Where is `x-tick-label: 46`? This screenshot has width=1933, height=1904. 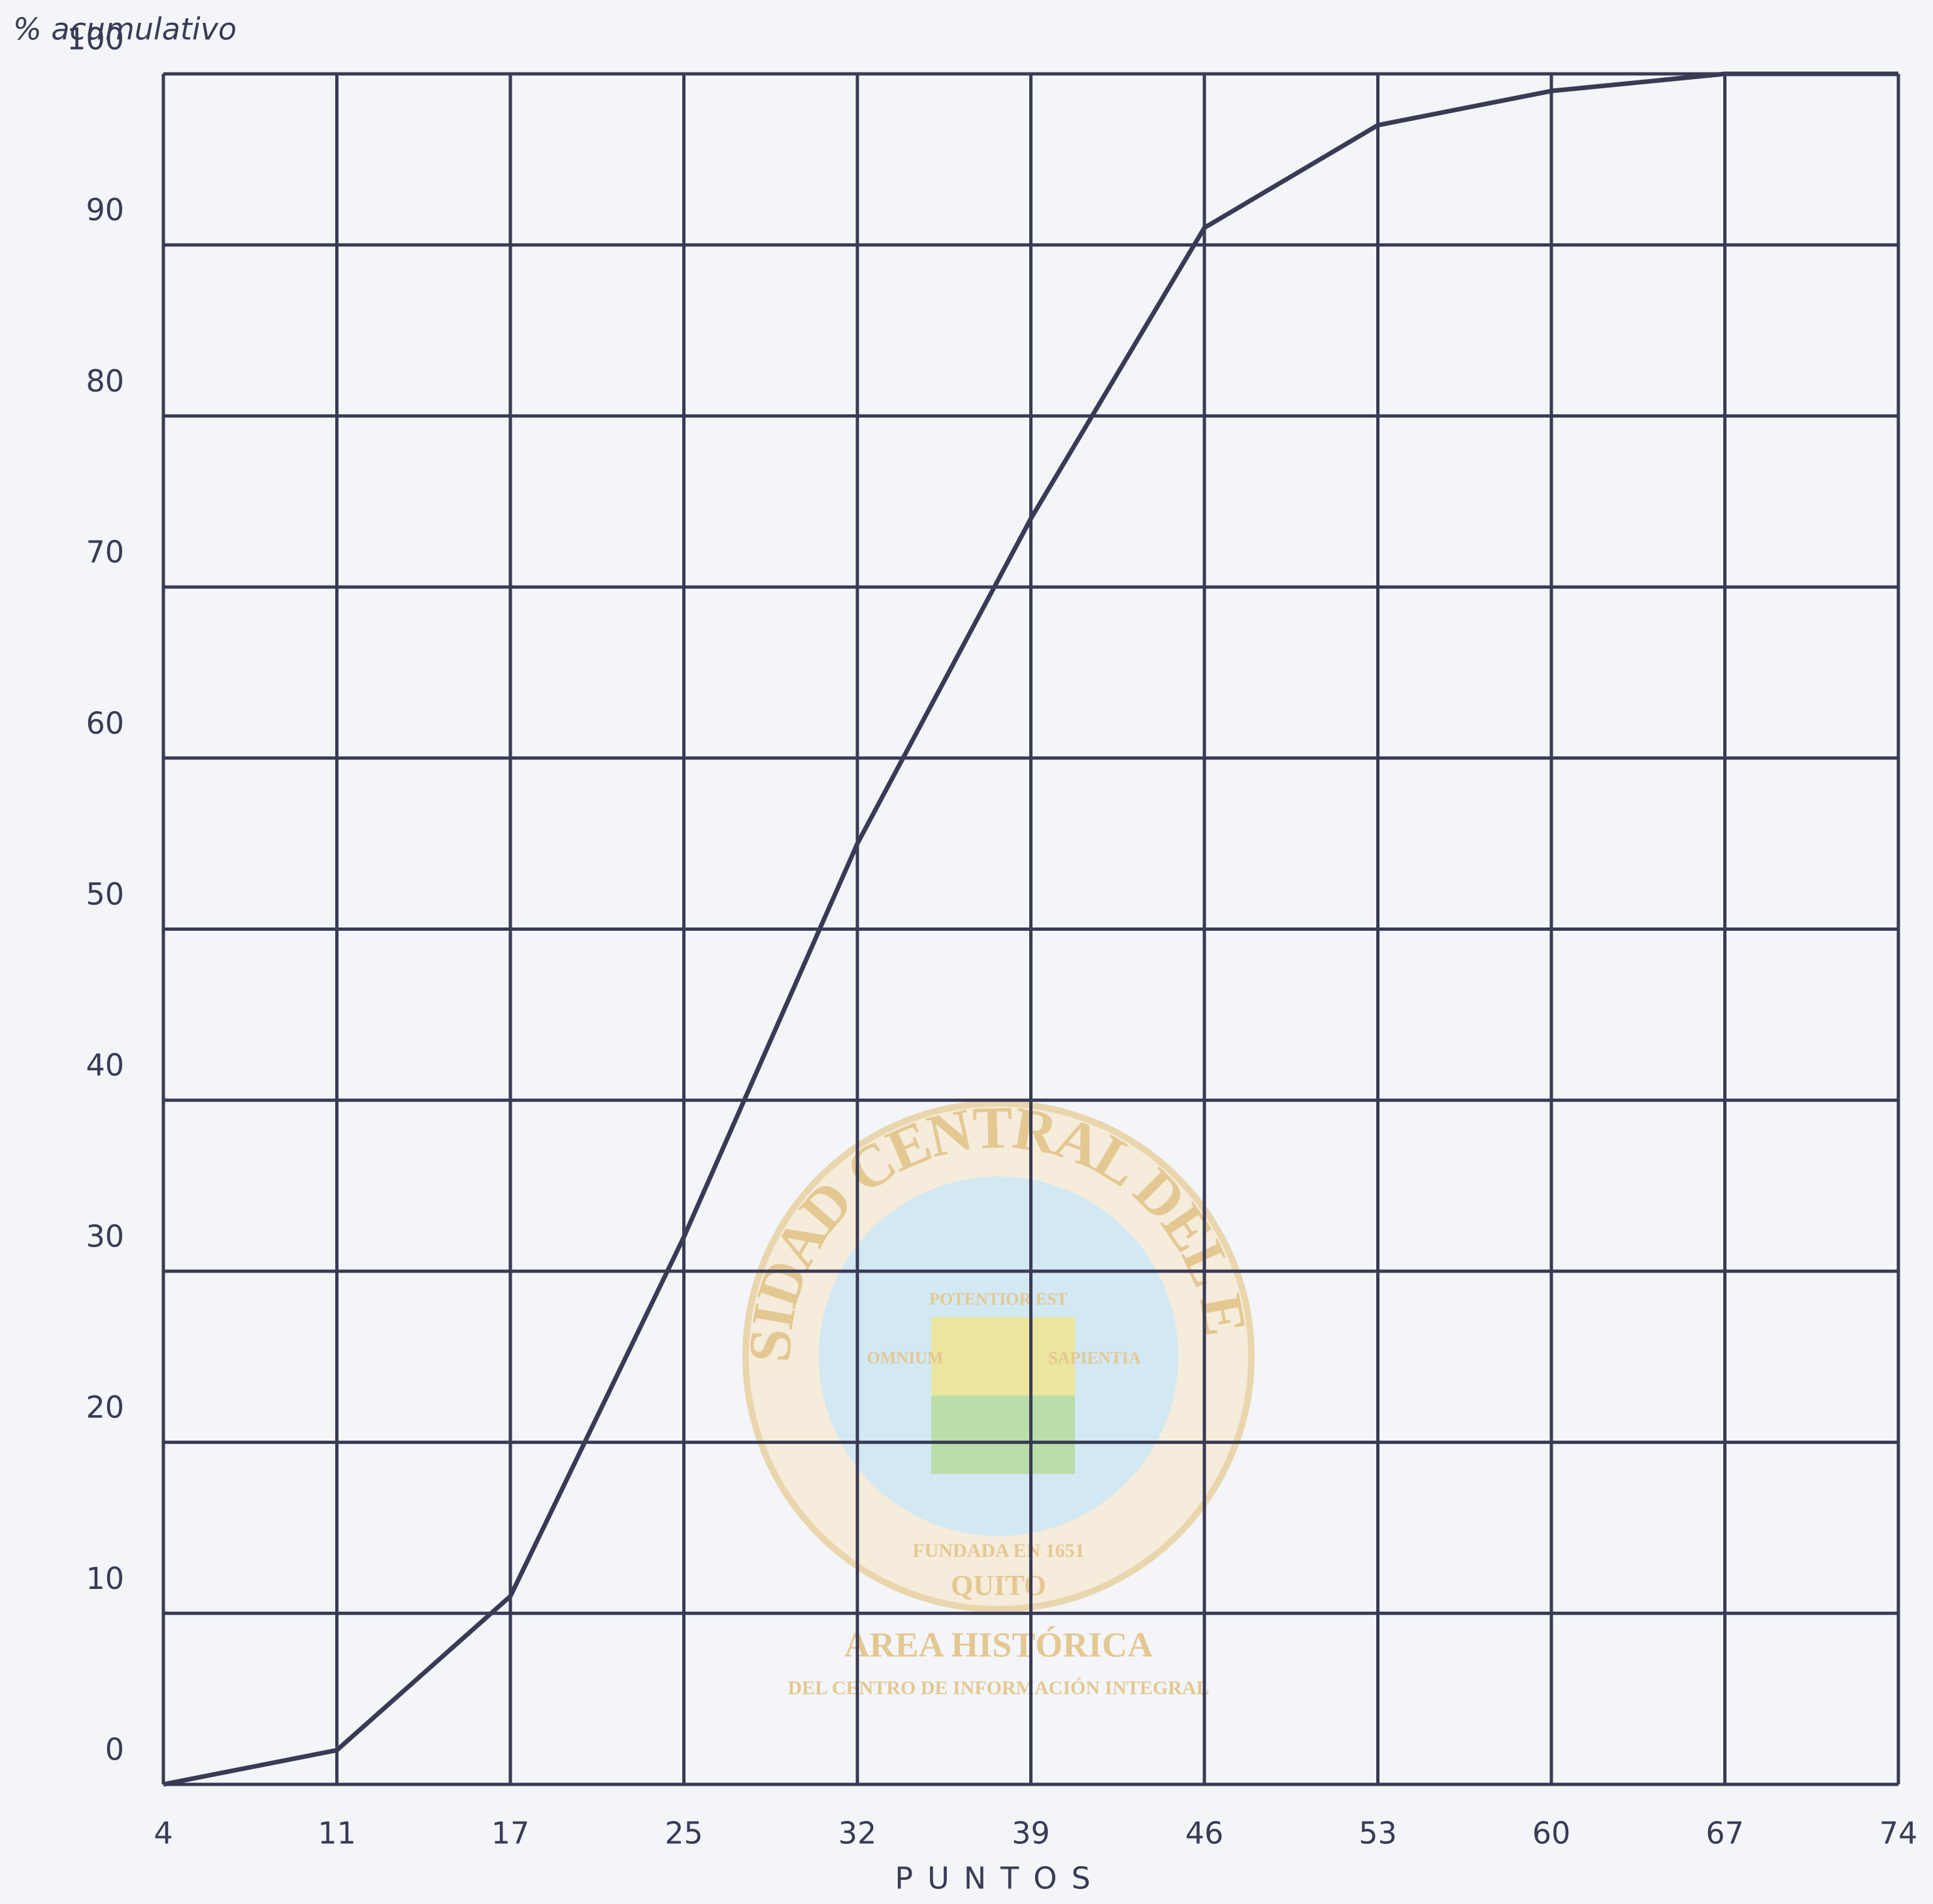
x-tick-label: 46 is located at coordinates (1204, 1833).